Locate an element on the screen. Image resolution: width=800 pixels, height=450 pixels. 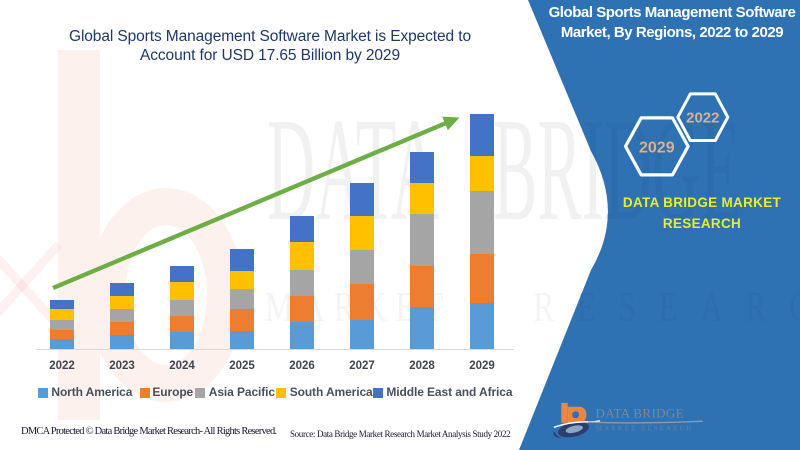
svg-text: MARKET RESEARCH is located at coordinates (644, 428).